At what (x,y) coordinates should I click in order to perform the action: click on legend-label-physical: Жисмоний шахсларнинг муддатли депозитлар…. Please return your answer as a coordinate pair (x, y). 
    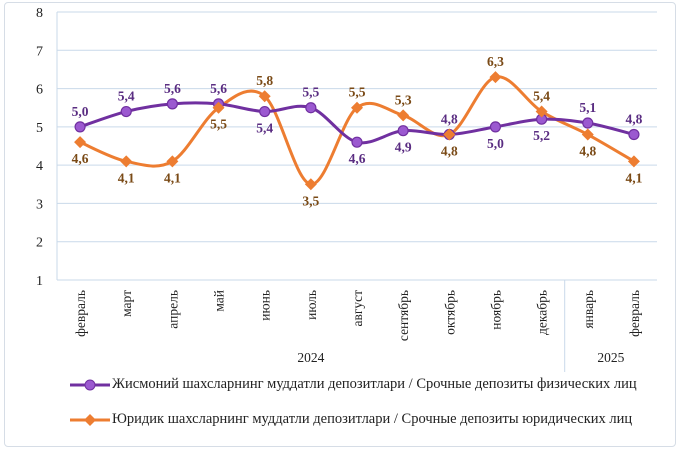
    Looking at the image, I should click on (374, 384).